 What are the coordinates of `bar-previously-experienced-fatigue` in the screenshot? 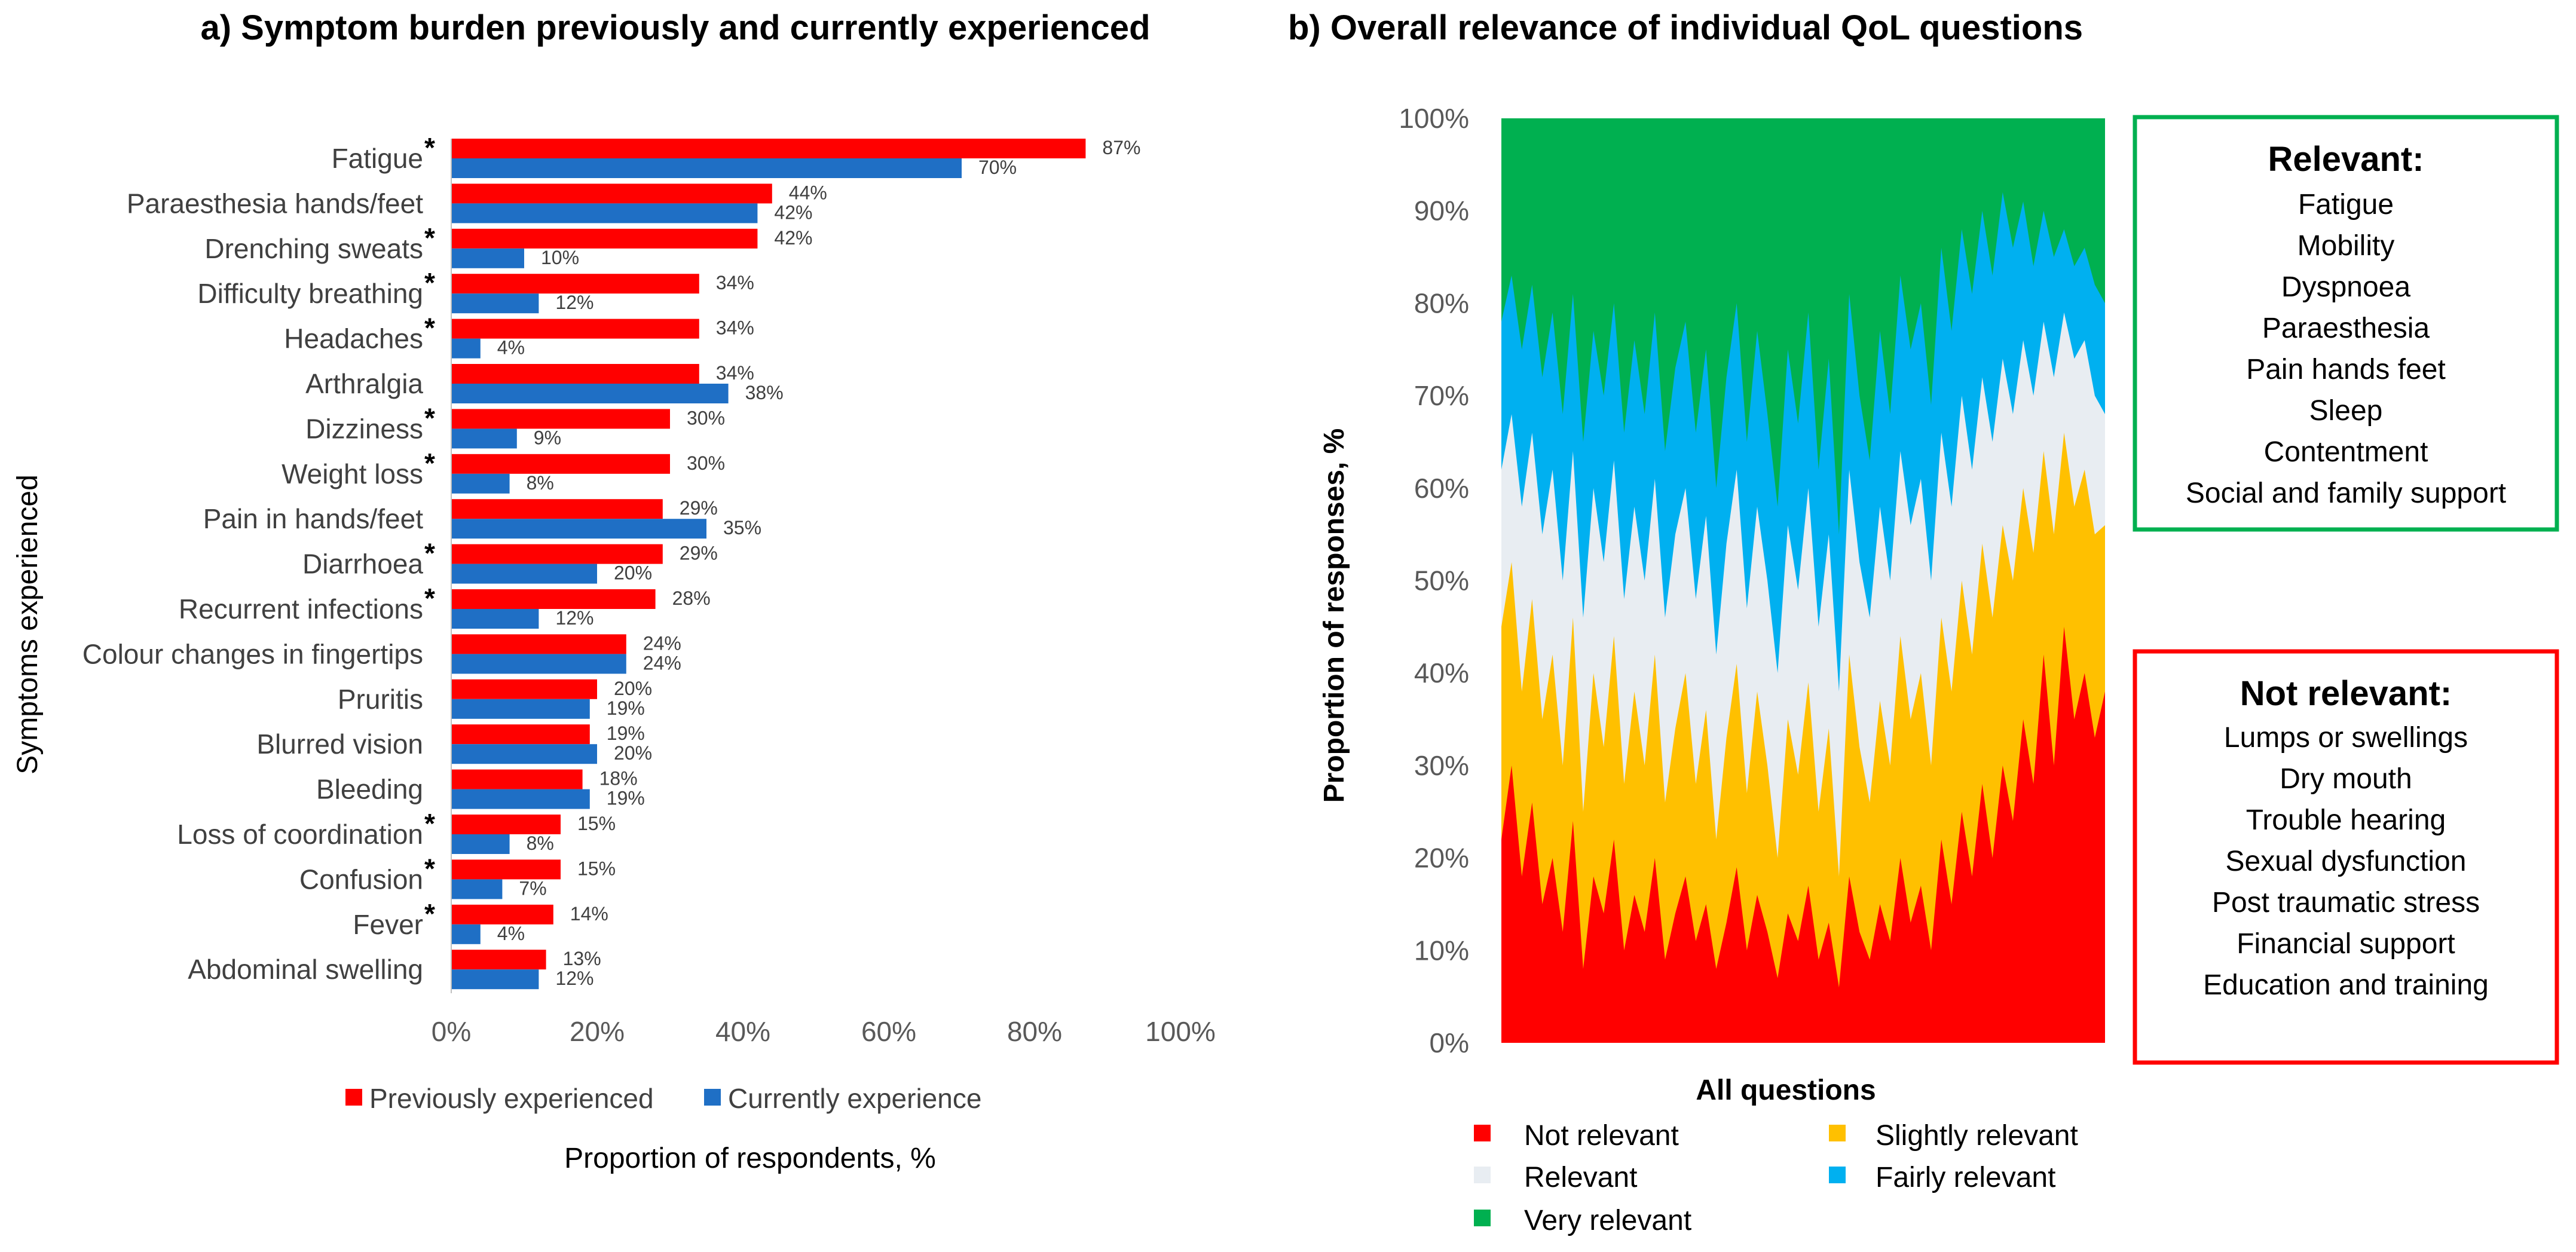 It's located at (768, 148).